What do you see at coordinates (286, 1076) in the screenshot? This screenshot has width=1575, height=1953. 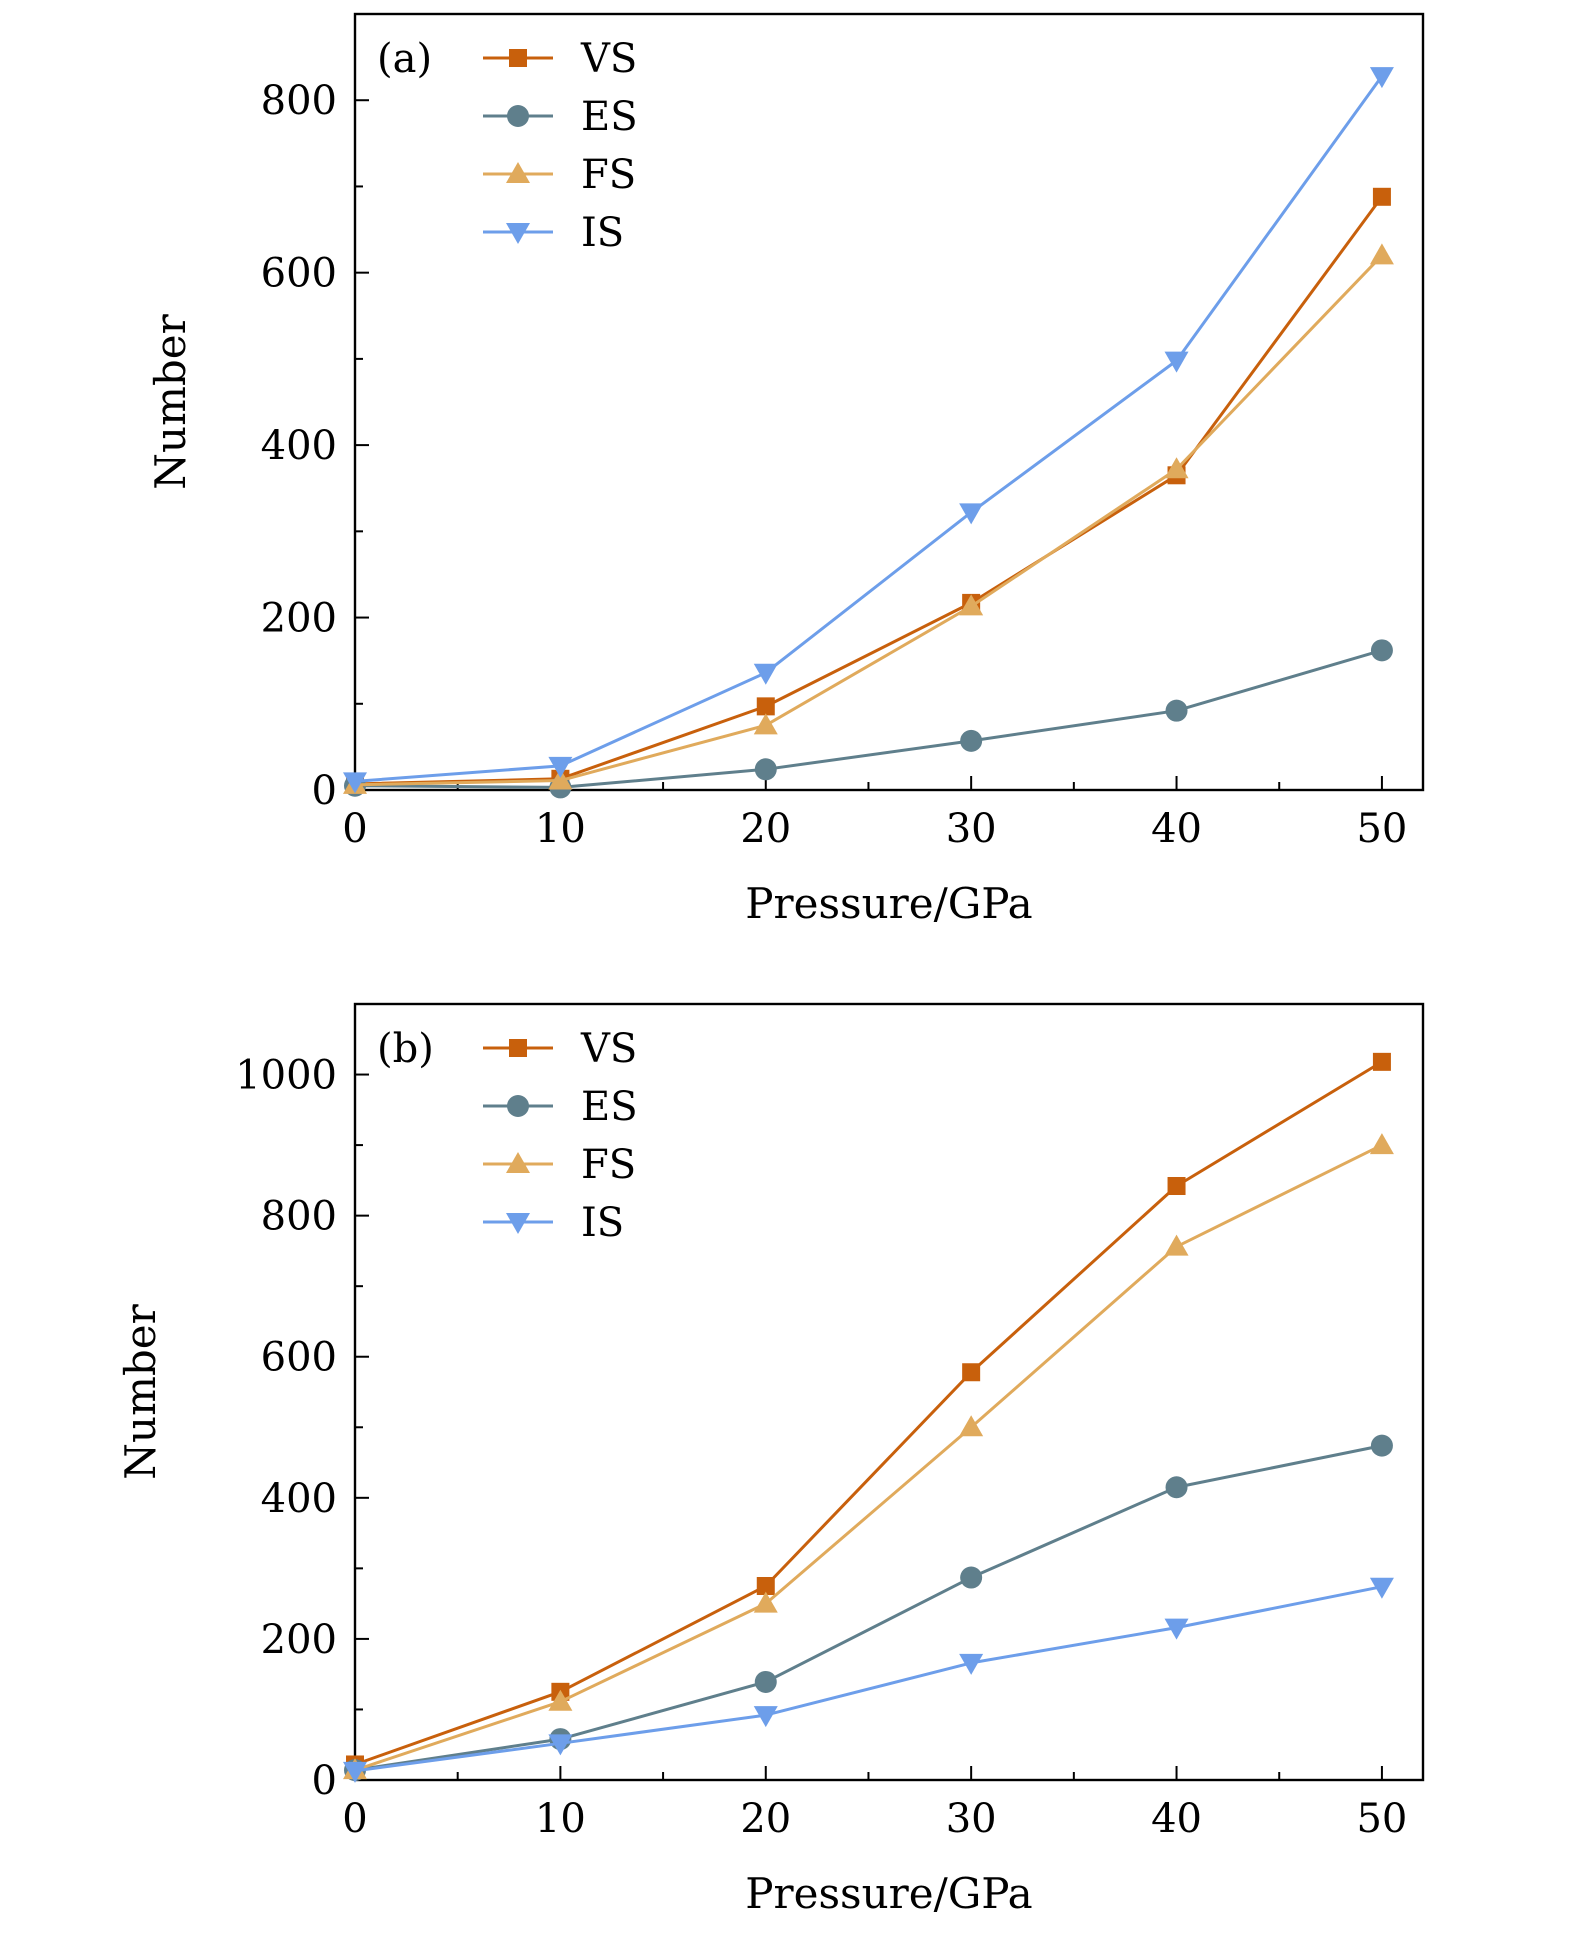 I see `y-tick-label: 1000` at bounding box center [286, 1076].